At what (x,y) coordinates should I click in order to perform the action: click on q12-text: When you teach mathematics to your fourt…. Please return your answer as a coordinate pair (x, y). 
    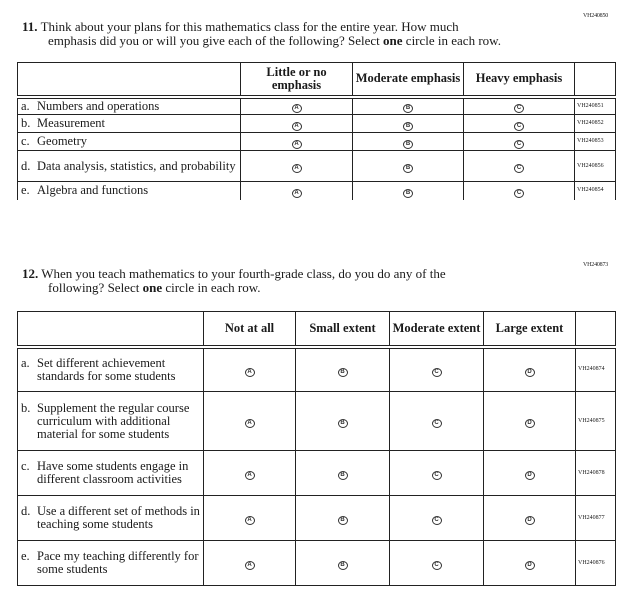
    Looking at the image, I should click on (243, 273).